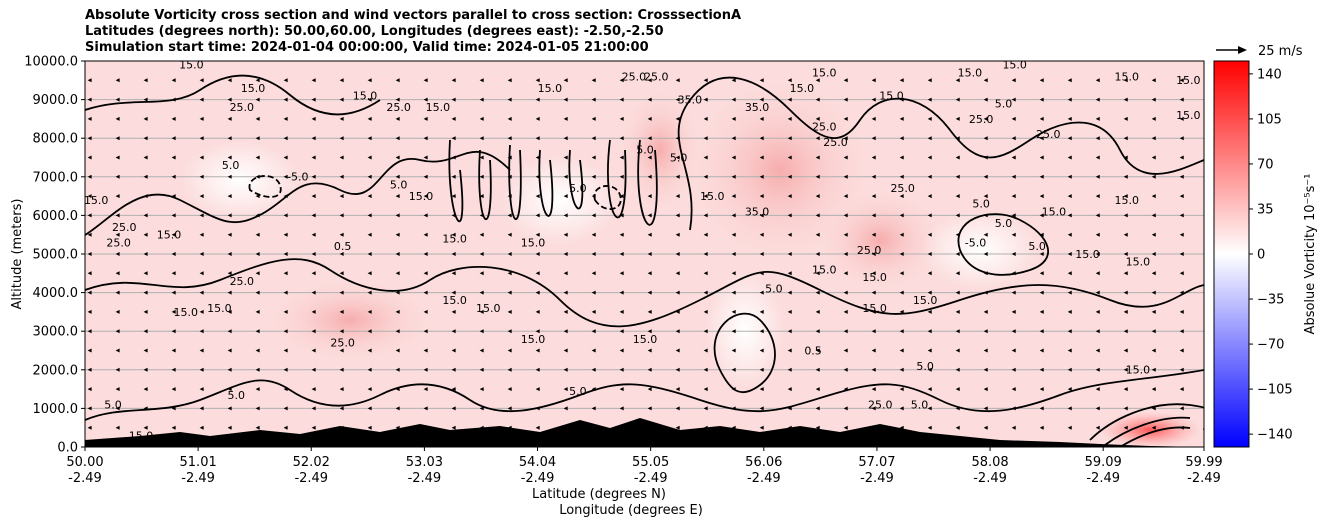  What do you see at coordinates (757, 211) in the screenshot?
I see `contour-label: 35.0` at bounding box center [757, 211].